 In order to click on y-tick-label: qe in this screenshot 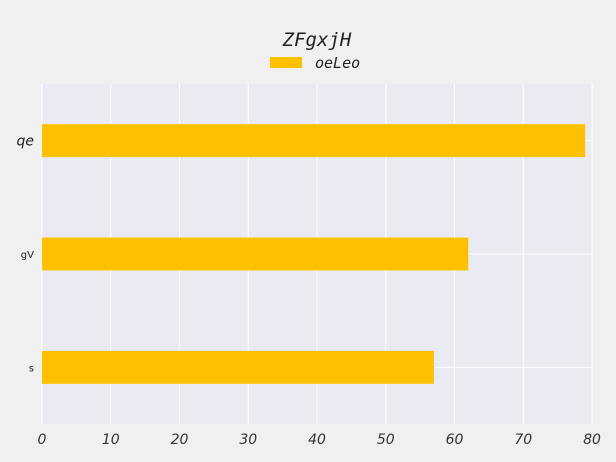, I will do `click(26, 142)`.